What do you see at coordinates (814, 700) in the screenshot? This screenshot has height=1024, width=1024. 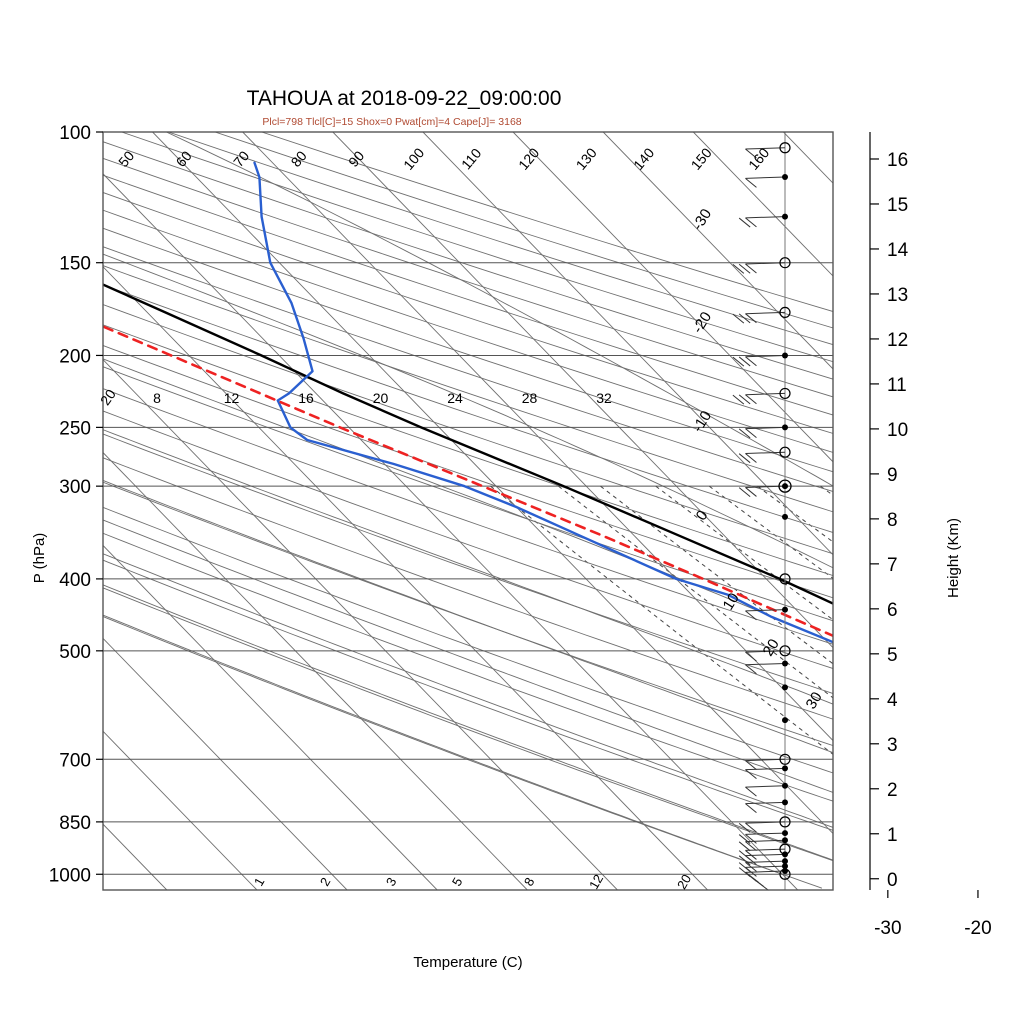 I see `moist-adiabat-label: 30` at bounding box center [814, 700].